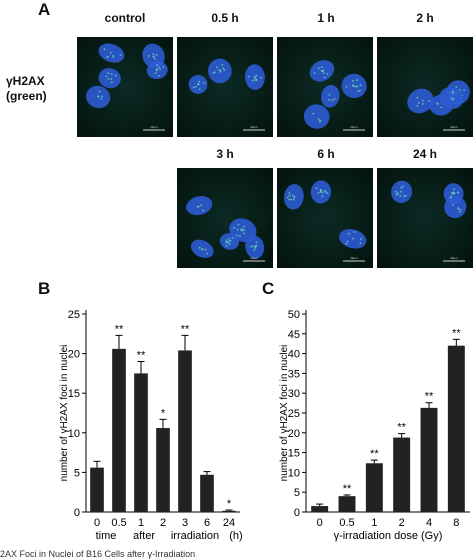 This screenshot has width=474, height=559. I want to click on y-tick-label: 20, so click(294, 434).